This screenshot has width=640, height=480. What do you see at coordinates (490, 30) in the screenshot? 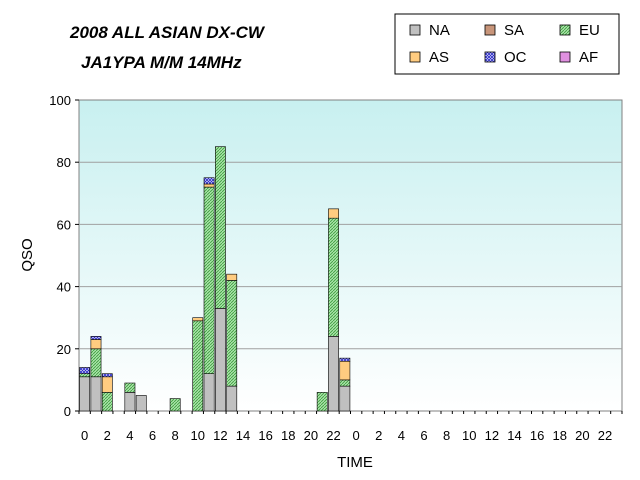
I see `legend-swatch-sa` at bounding box center [490, 30].